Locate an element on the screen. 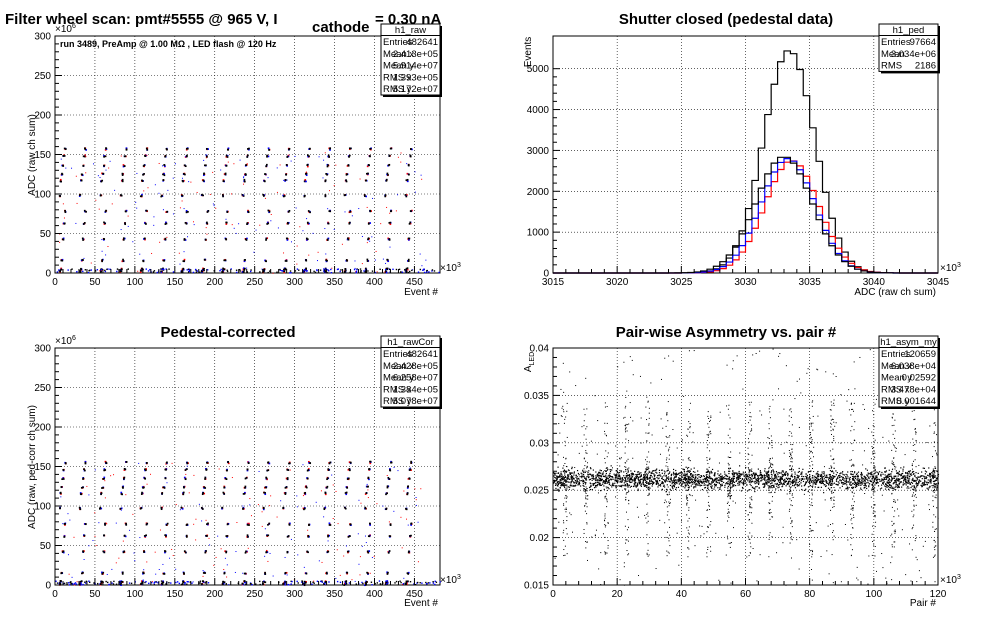  stats-label: Entries is located at coordinates (398, 354).